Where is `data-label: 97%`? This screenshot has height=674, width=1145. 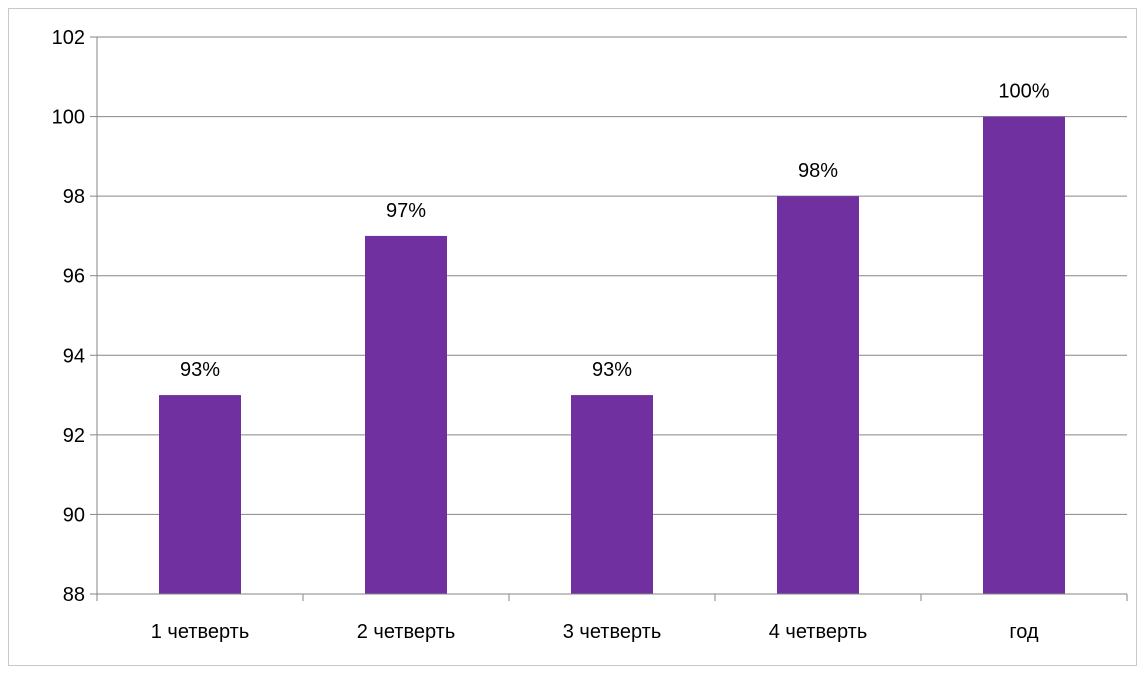
data-label: 97% is located at coordinates (406, 211).